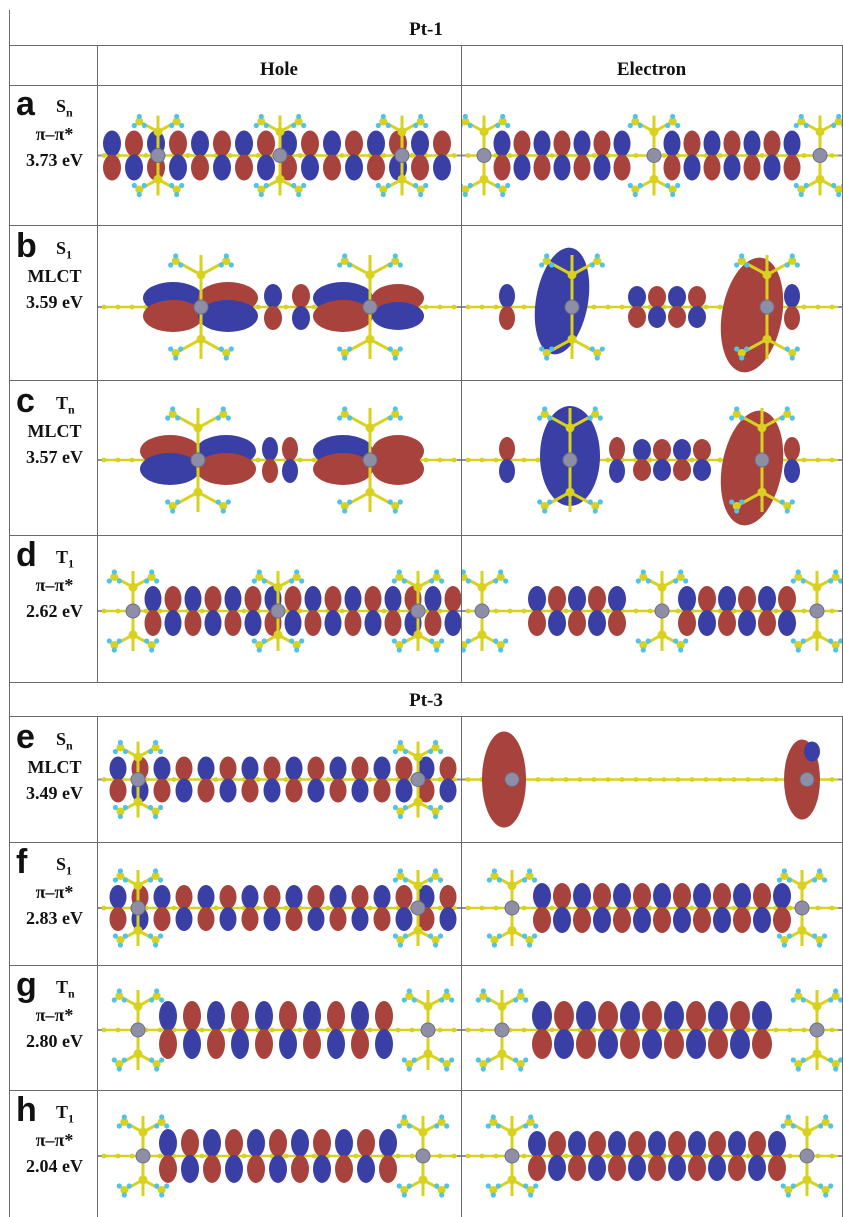 This screenshot has width=843, height=1217. I want to click on electron-orbital-image-e, so click(652, 779).